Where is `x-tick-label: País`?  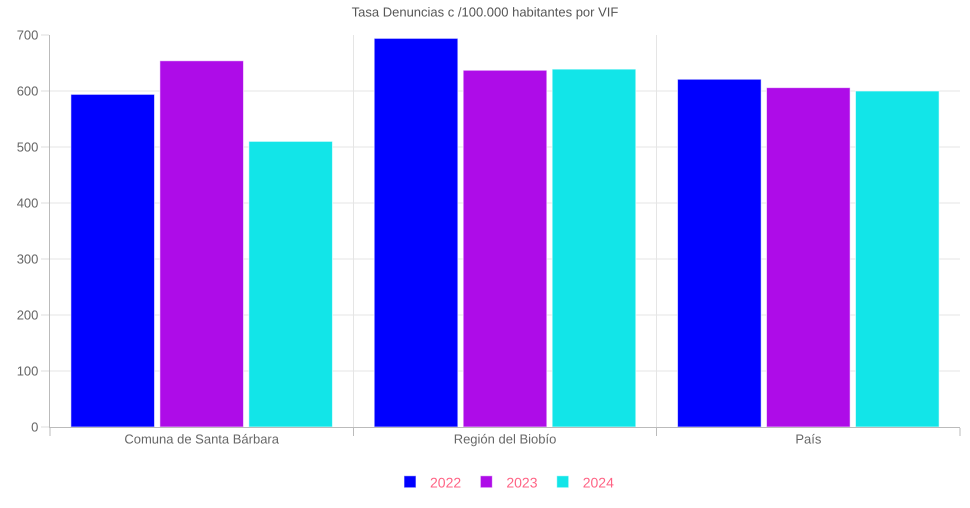 x-tick-label: País is located at coordinates (808, 439).